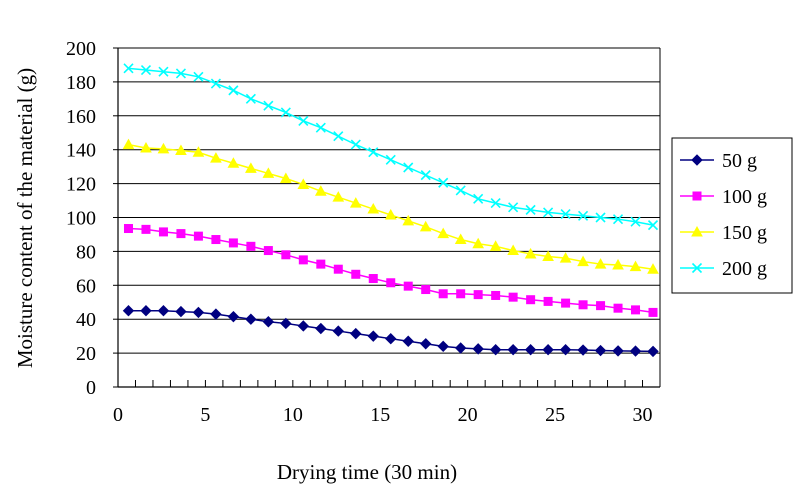 Image resolution: width=800 pixels, height=500 pixels. Describe the element at coordinates (408, 341) in the screenshot. I see `series-50g-point-16-shape` at that location.